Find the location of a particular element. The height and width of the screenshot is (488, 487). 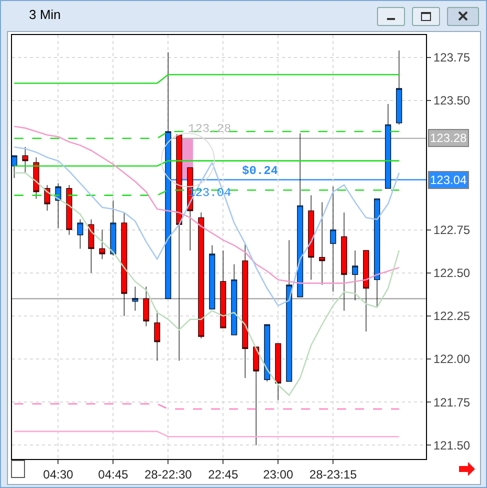

y-tick-label: 122.50 is located at coordinates (451, 273).